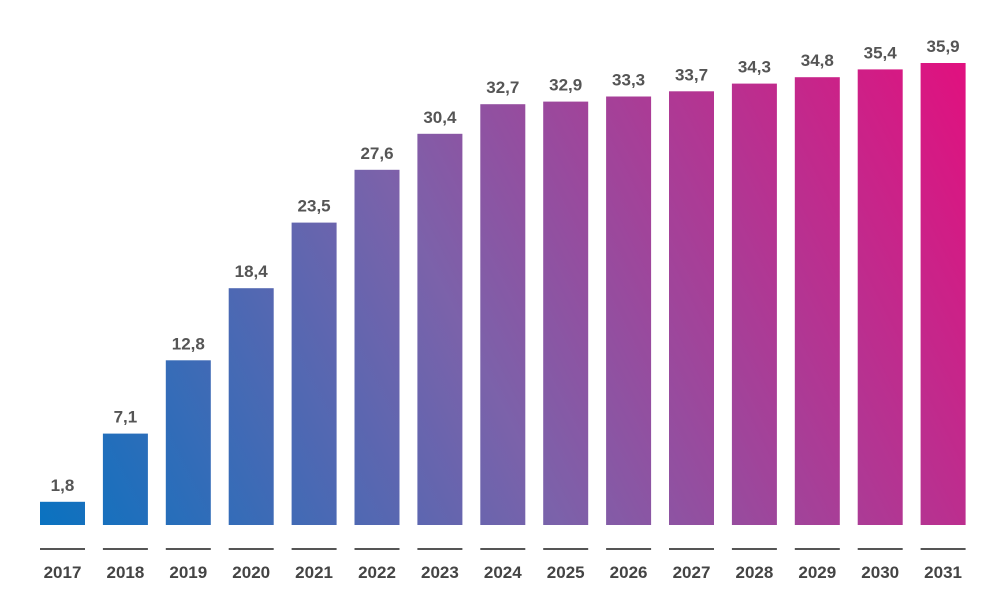 This screenshot has width=1004, height=605. I want to click on value-label-2017: 1,8, so click(63, 485).